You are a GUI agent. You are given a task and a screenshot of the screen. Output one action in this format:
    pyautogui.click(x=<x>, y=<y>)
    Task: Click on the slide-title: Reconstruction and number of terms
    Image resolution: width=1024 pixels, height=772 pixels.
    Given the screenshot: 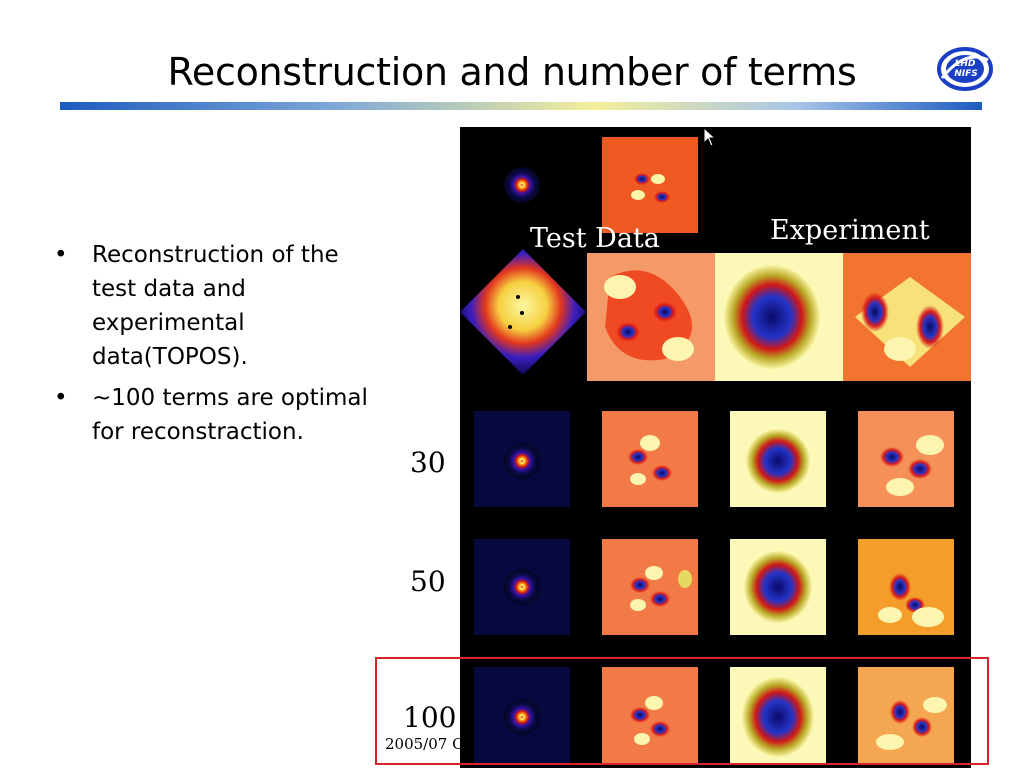 What is the action you would take?
    pyautogui.click(x=512, y=72)
    